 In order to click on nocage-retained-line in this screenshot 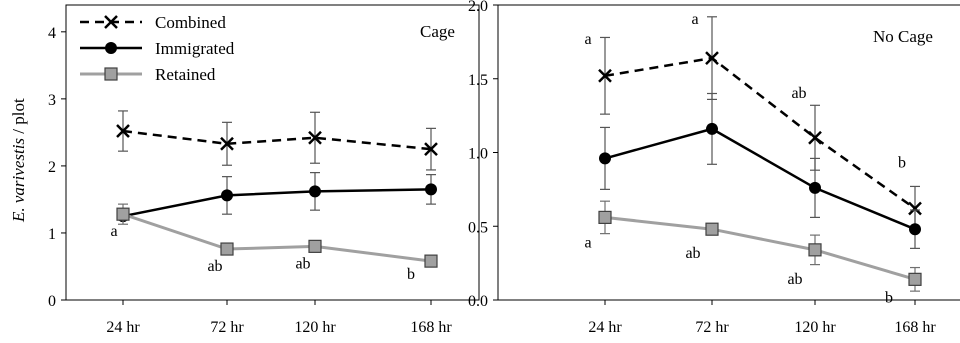, I will do `click(760, 248)`.